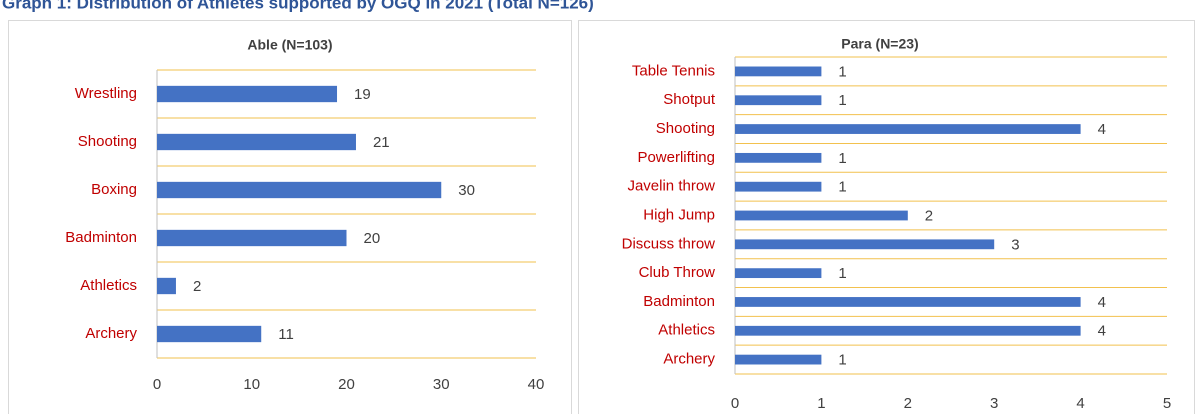  I want to click on data-label: 20, so click(372, 238).